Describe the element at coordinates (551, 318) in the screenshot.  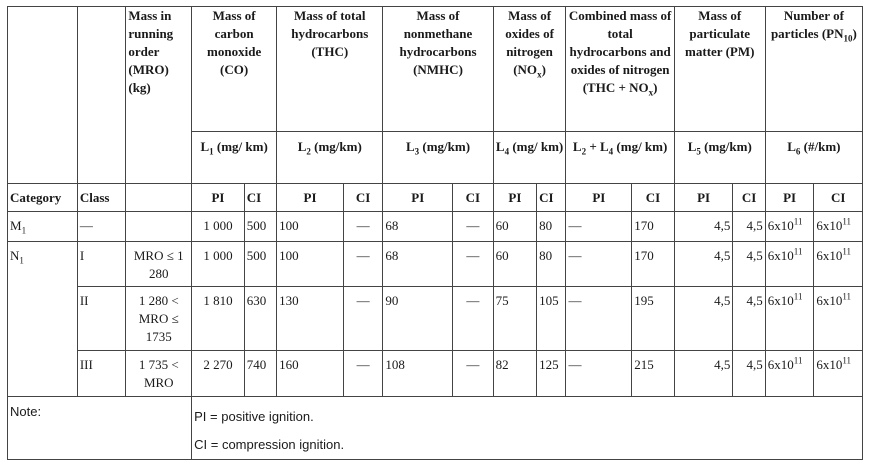
I see `cell-nox-ci: 105` at that location.